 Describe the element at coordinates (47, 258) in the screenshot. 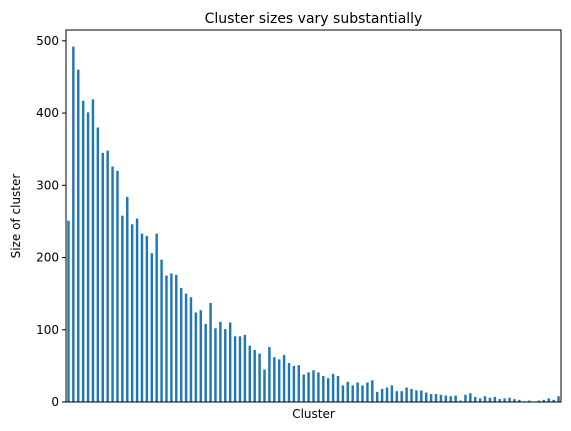

I see `y-tick-label: 200` at that location.